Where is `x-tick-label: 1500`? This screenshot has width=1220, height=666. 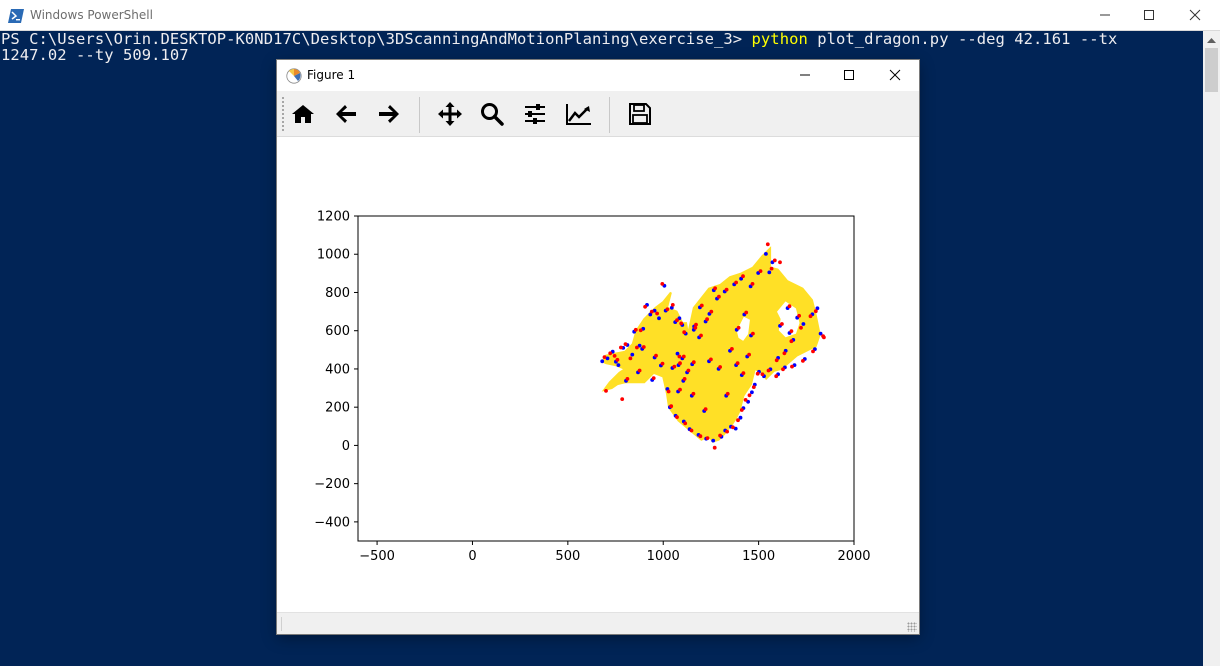
x-tick-label: 1500 is located at coordinates (758, 556).